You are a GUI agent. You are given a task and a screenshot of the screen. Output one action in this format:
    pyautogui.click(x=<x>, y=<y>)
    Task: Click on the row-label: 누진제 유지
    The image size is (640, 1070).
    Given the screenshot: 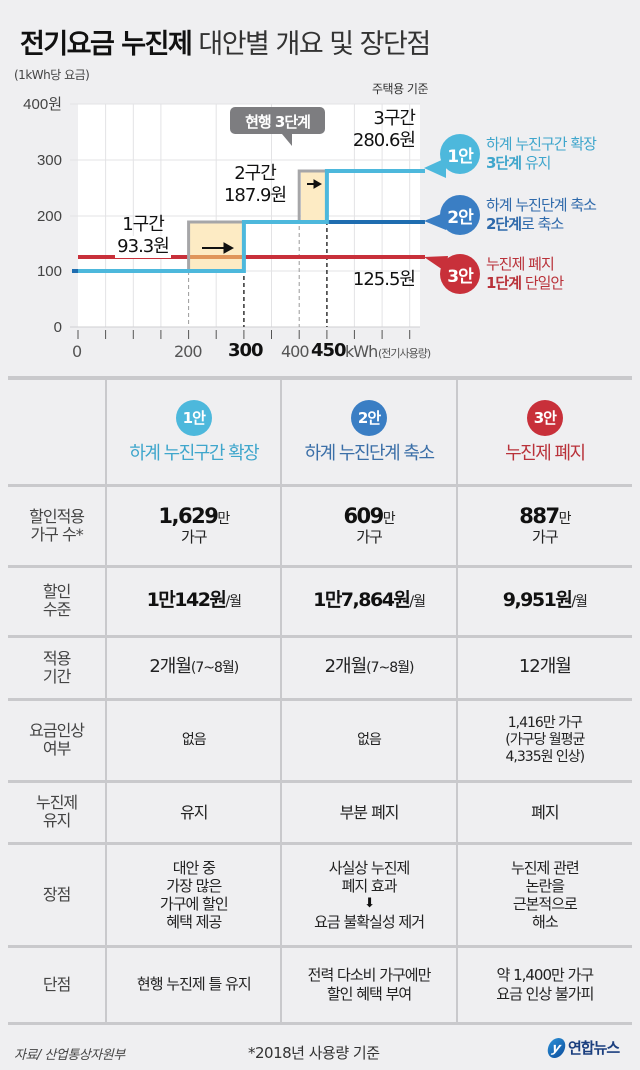 What is the action you would take?
    pyautogui.click(x=57, y=813)
    